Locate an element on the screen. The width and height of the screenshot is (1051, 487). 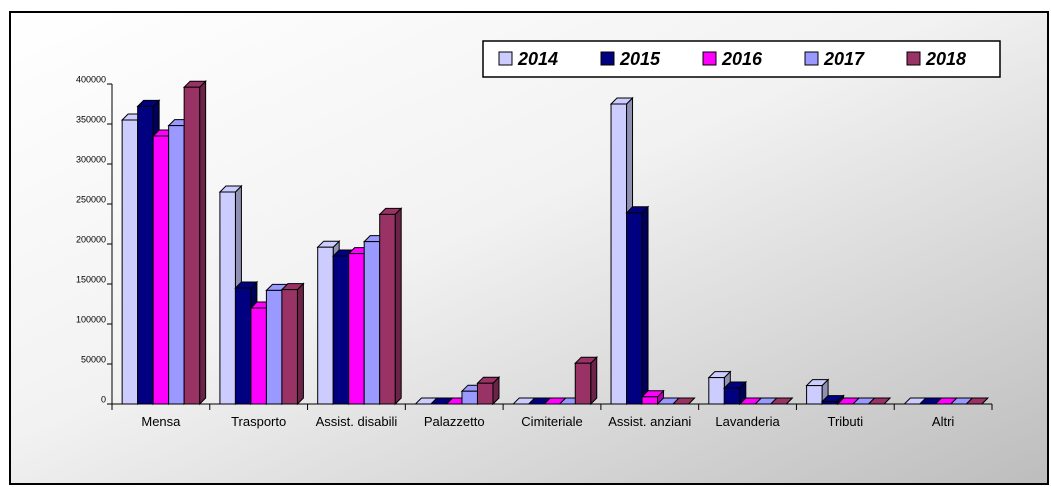
y-tick-label: 300000 is located at coordinates (91, 159).